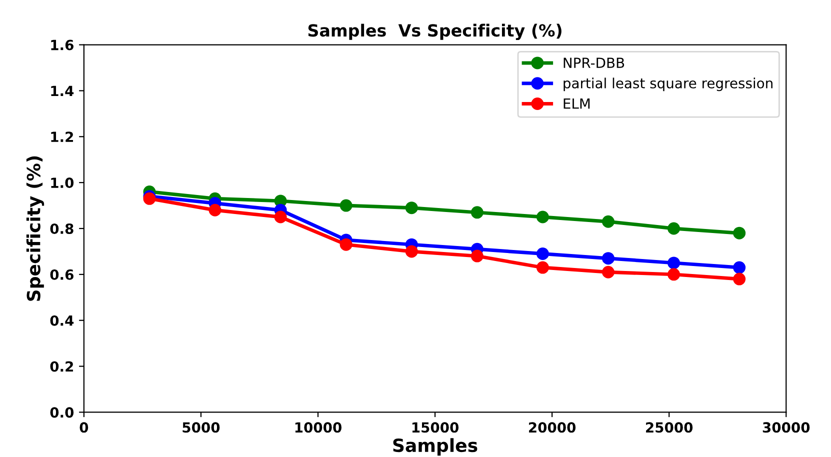  Describe the element at coordinates (201, 427) in the screenshot. I see `x-tick-label: 5000` at that location.